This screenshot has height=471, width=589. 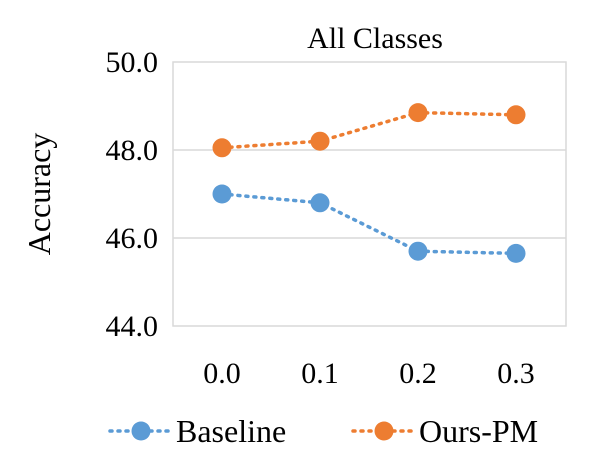 What do you see at coordinates (132, 238) in the screenshot?
I see `y-tick-label: 46.0` at bounding box center [132, 238].